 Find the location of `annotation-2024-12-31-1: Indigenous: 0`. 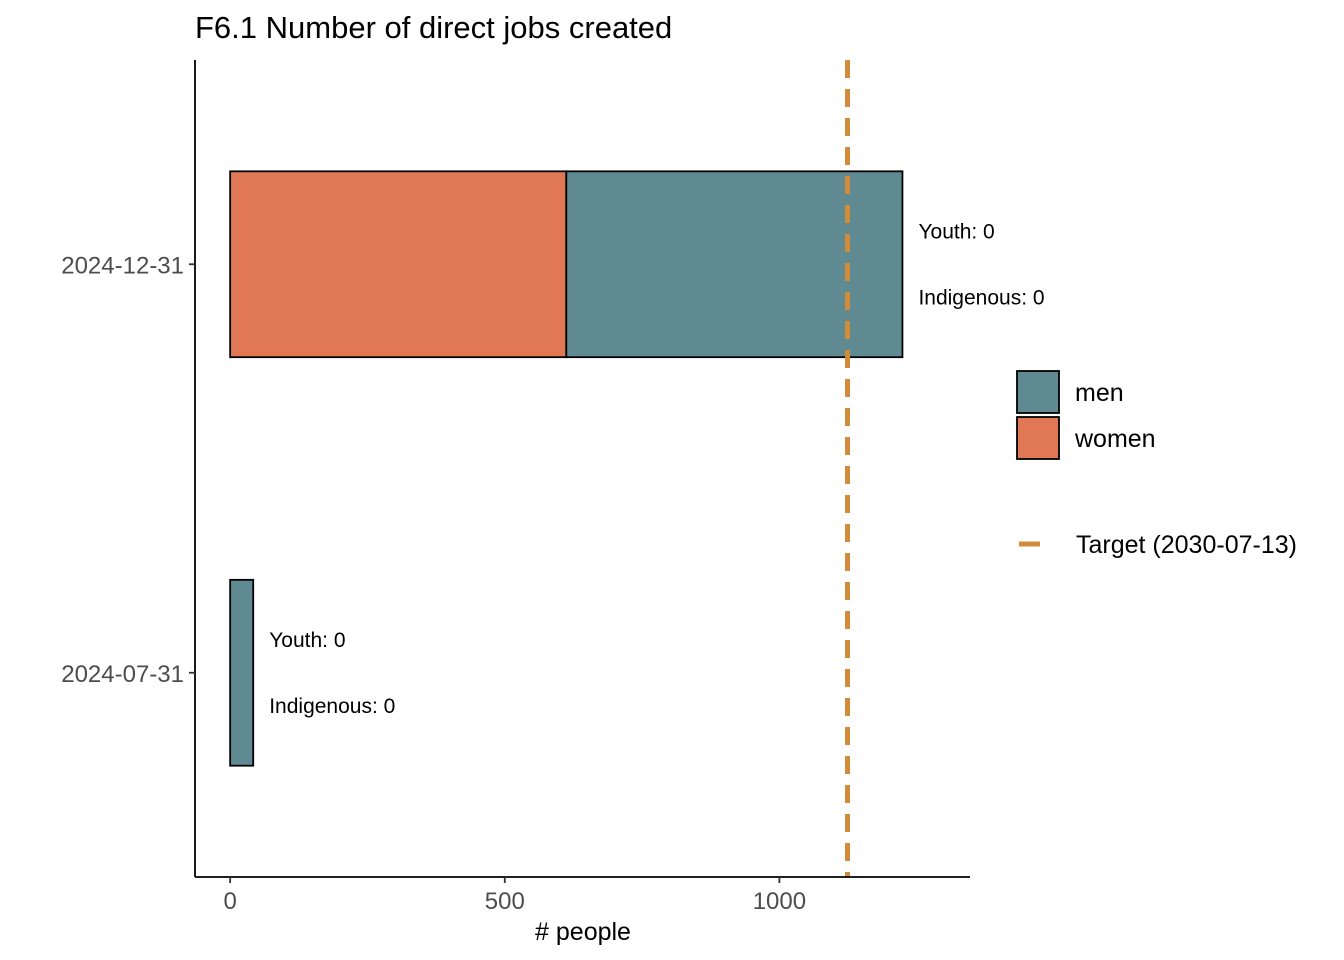

annotation-2024-12-31-1: Indigenous: 0 is located at coordinates (981, 297).